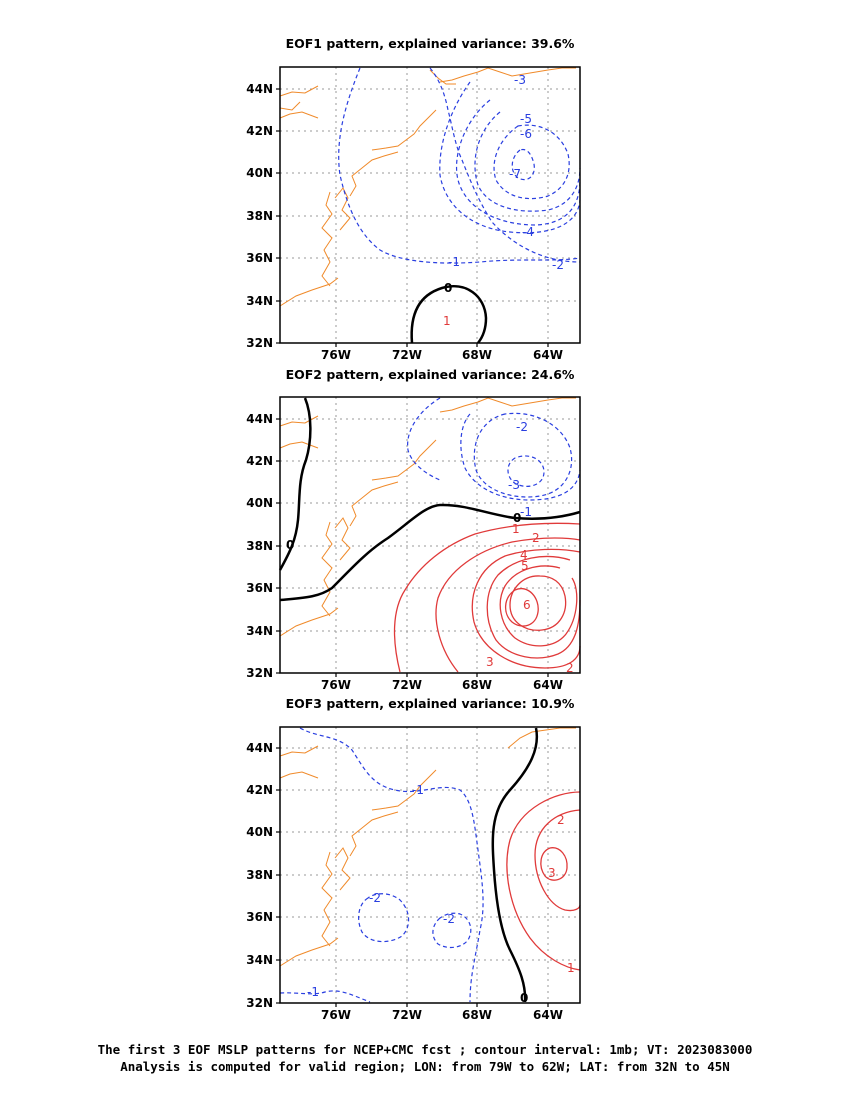  Describe the element at coordinates (525, 566) in the screenshot. I see `contour-label: 5` at that location.